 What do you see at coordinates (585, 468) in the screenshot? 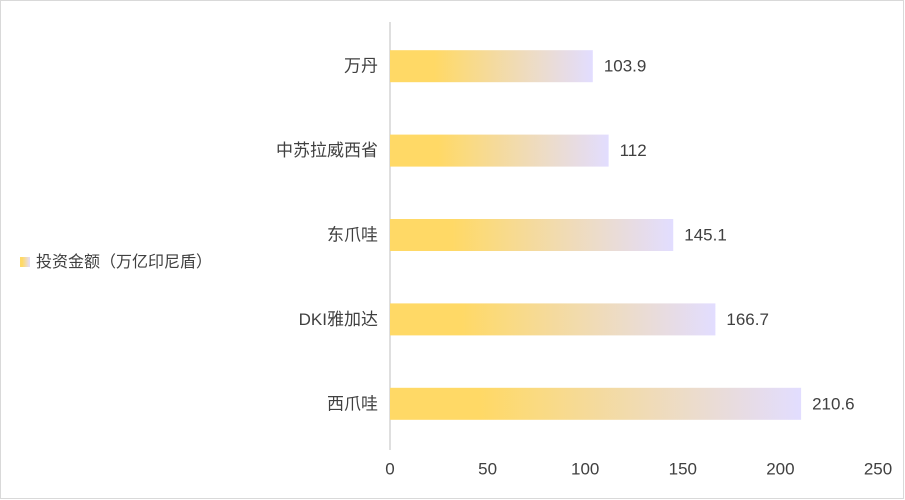
I see `x-tick-label: 100` at bounding box center [585, 468].